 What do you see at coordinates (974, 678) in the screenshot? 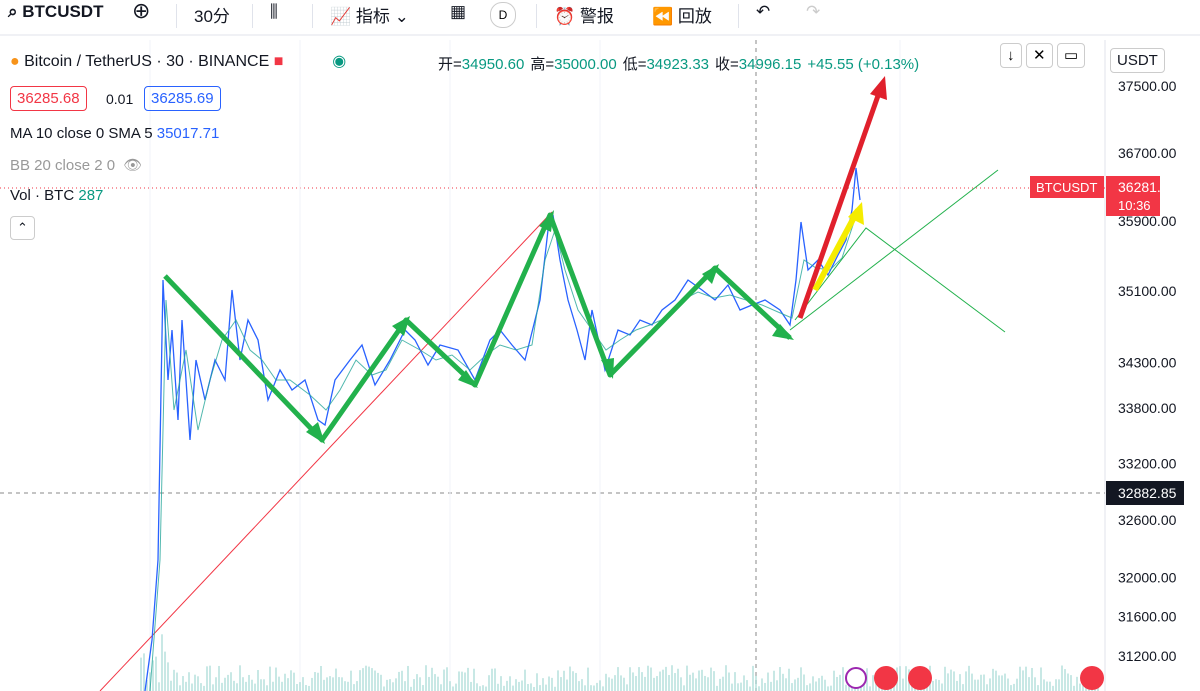
I see `bottom-icons` at bounding box center [974, 678].